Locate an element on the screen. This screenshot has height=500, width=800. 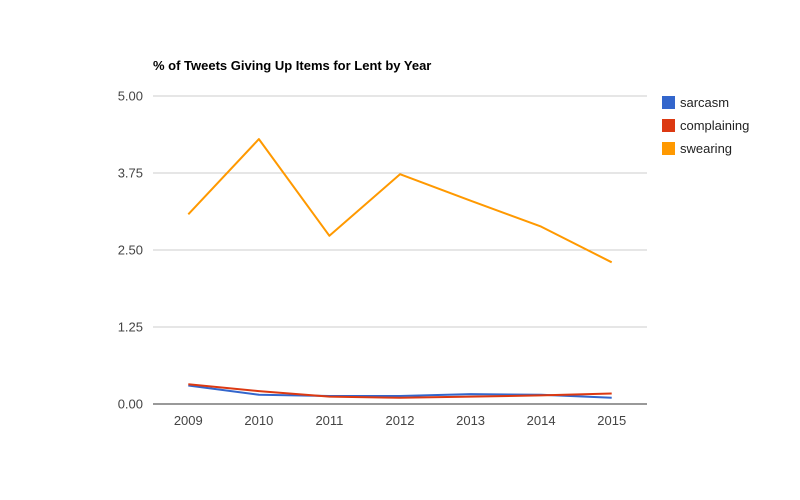
y-tick-label: 2.50 is located at coordinates (130, 250).